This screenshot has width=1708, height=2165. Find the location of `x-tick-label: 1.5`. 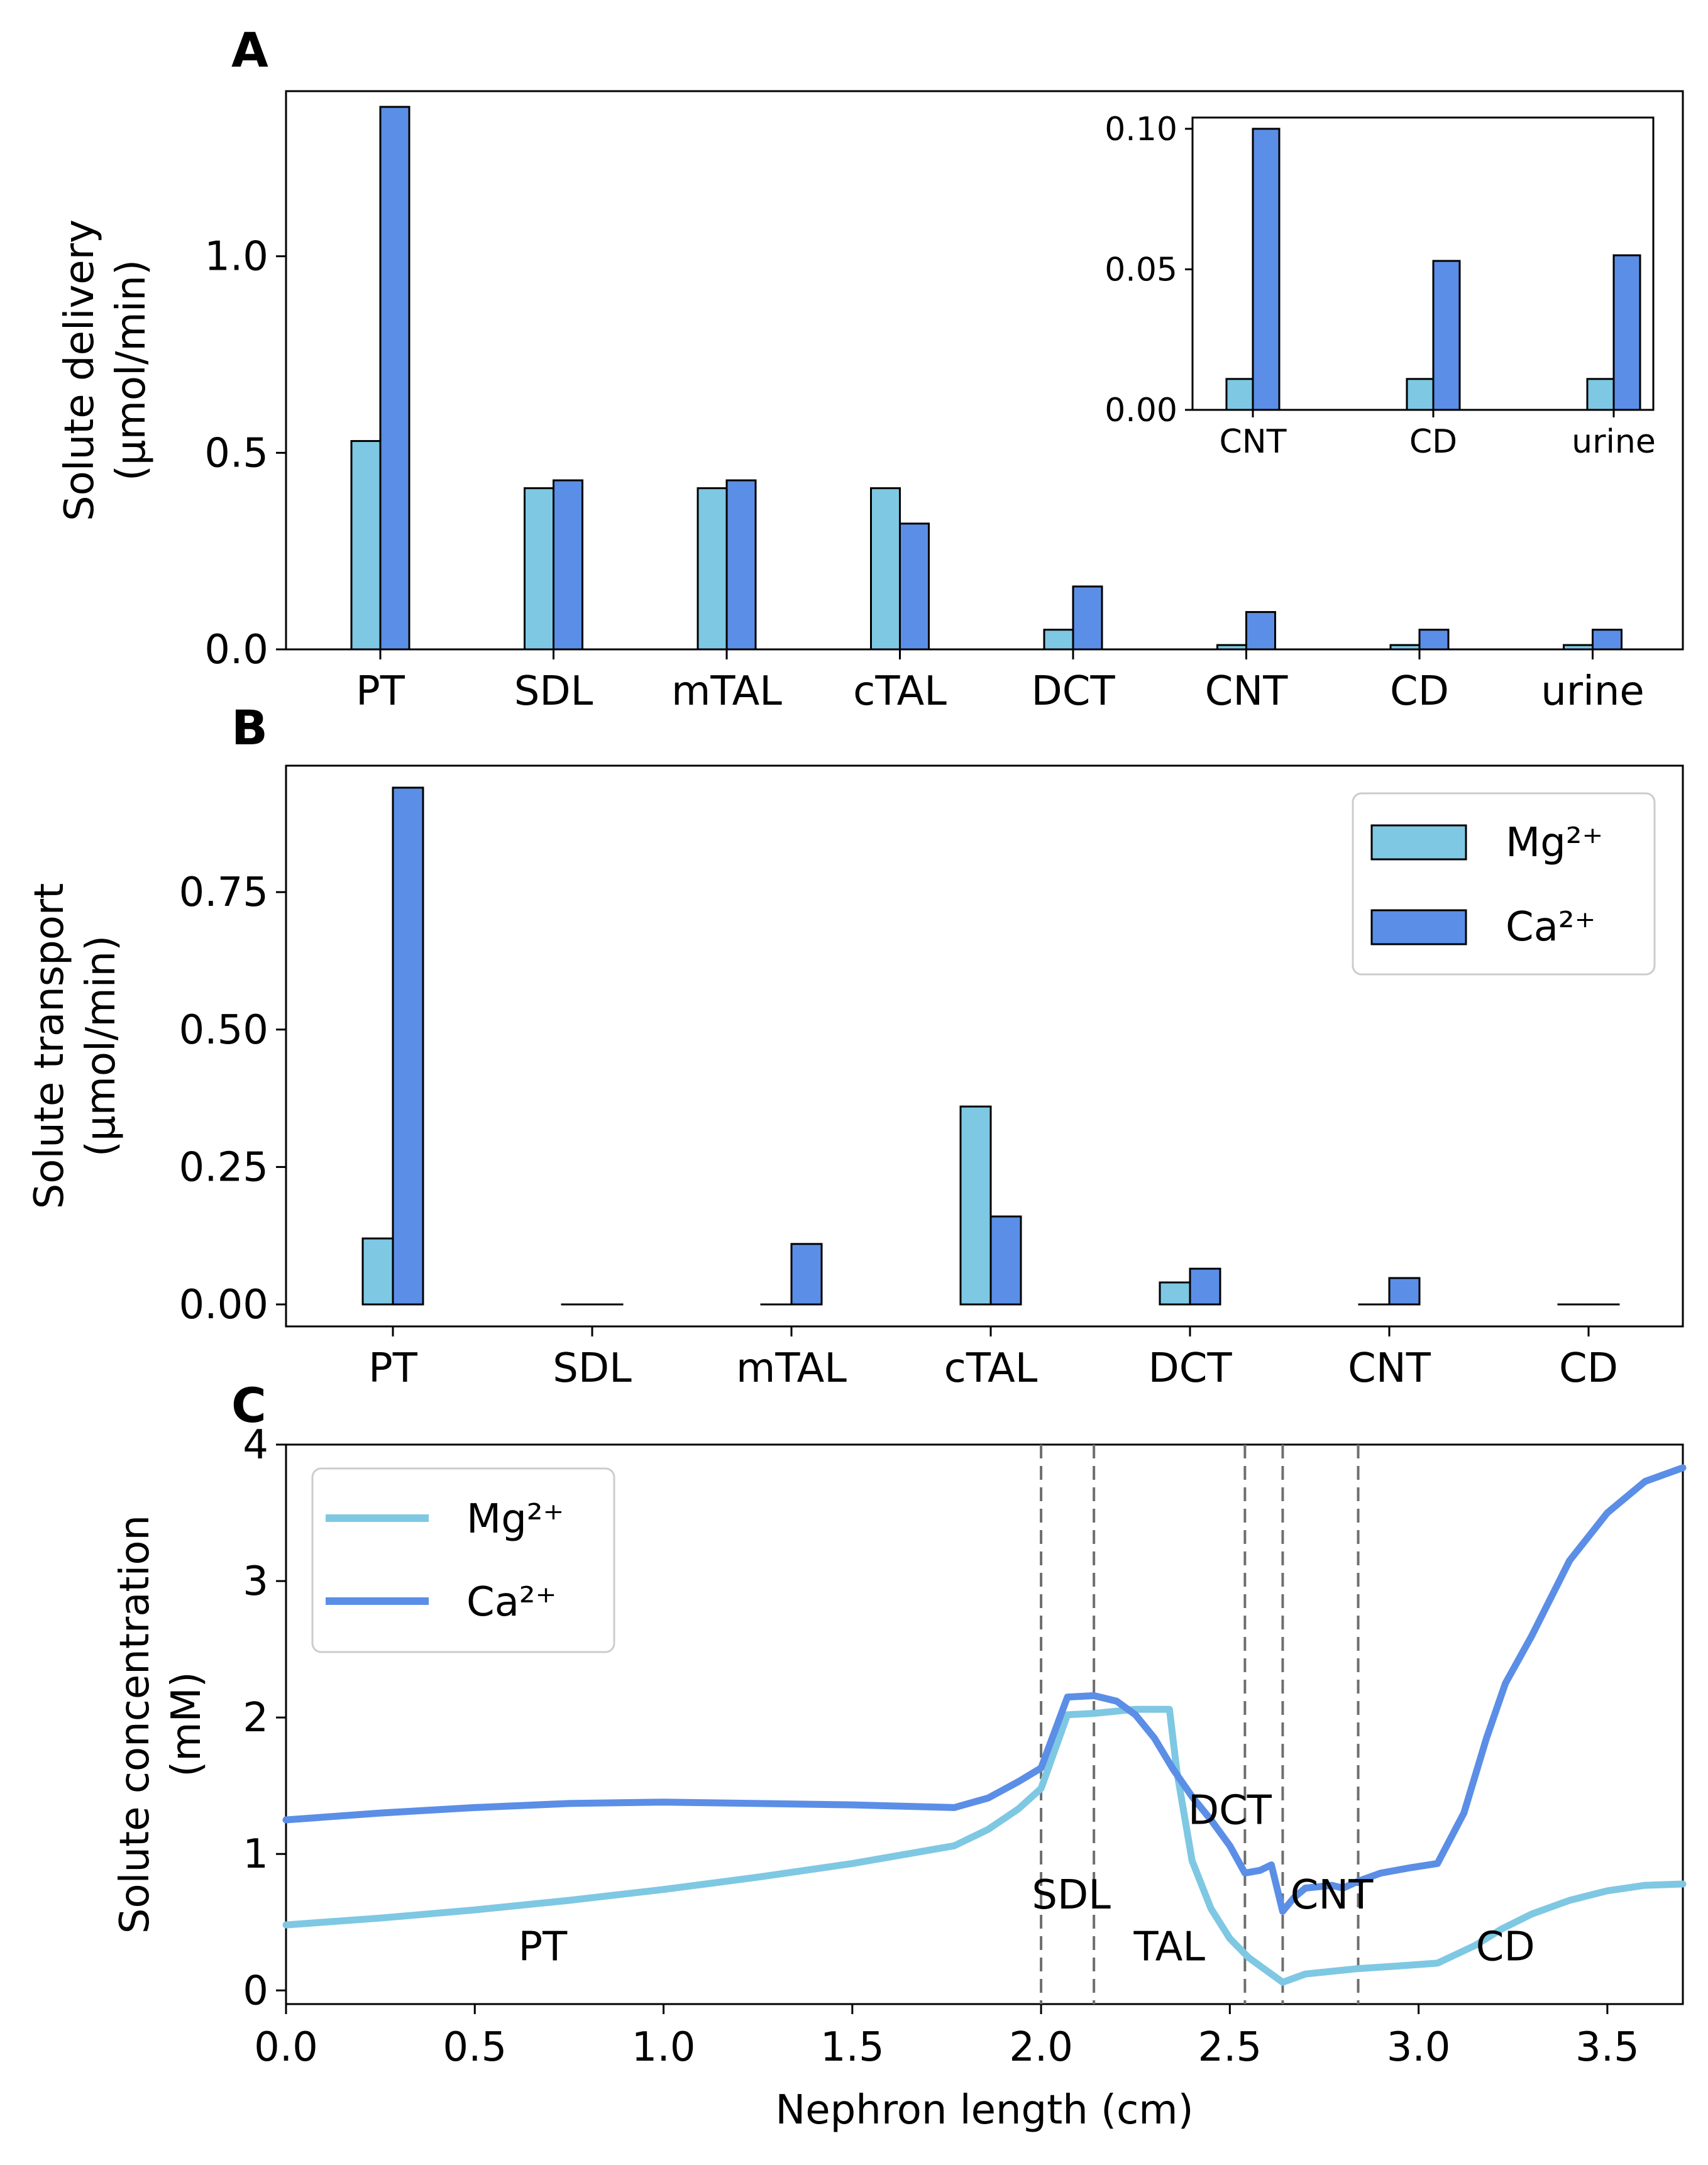

x-tick-label: 1.5 is located at coordinates (852, 2047).